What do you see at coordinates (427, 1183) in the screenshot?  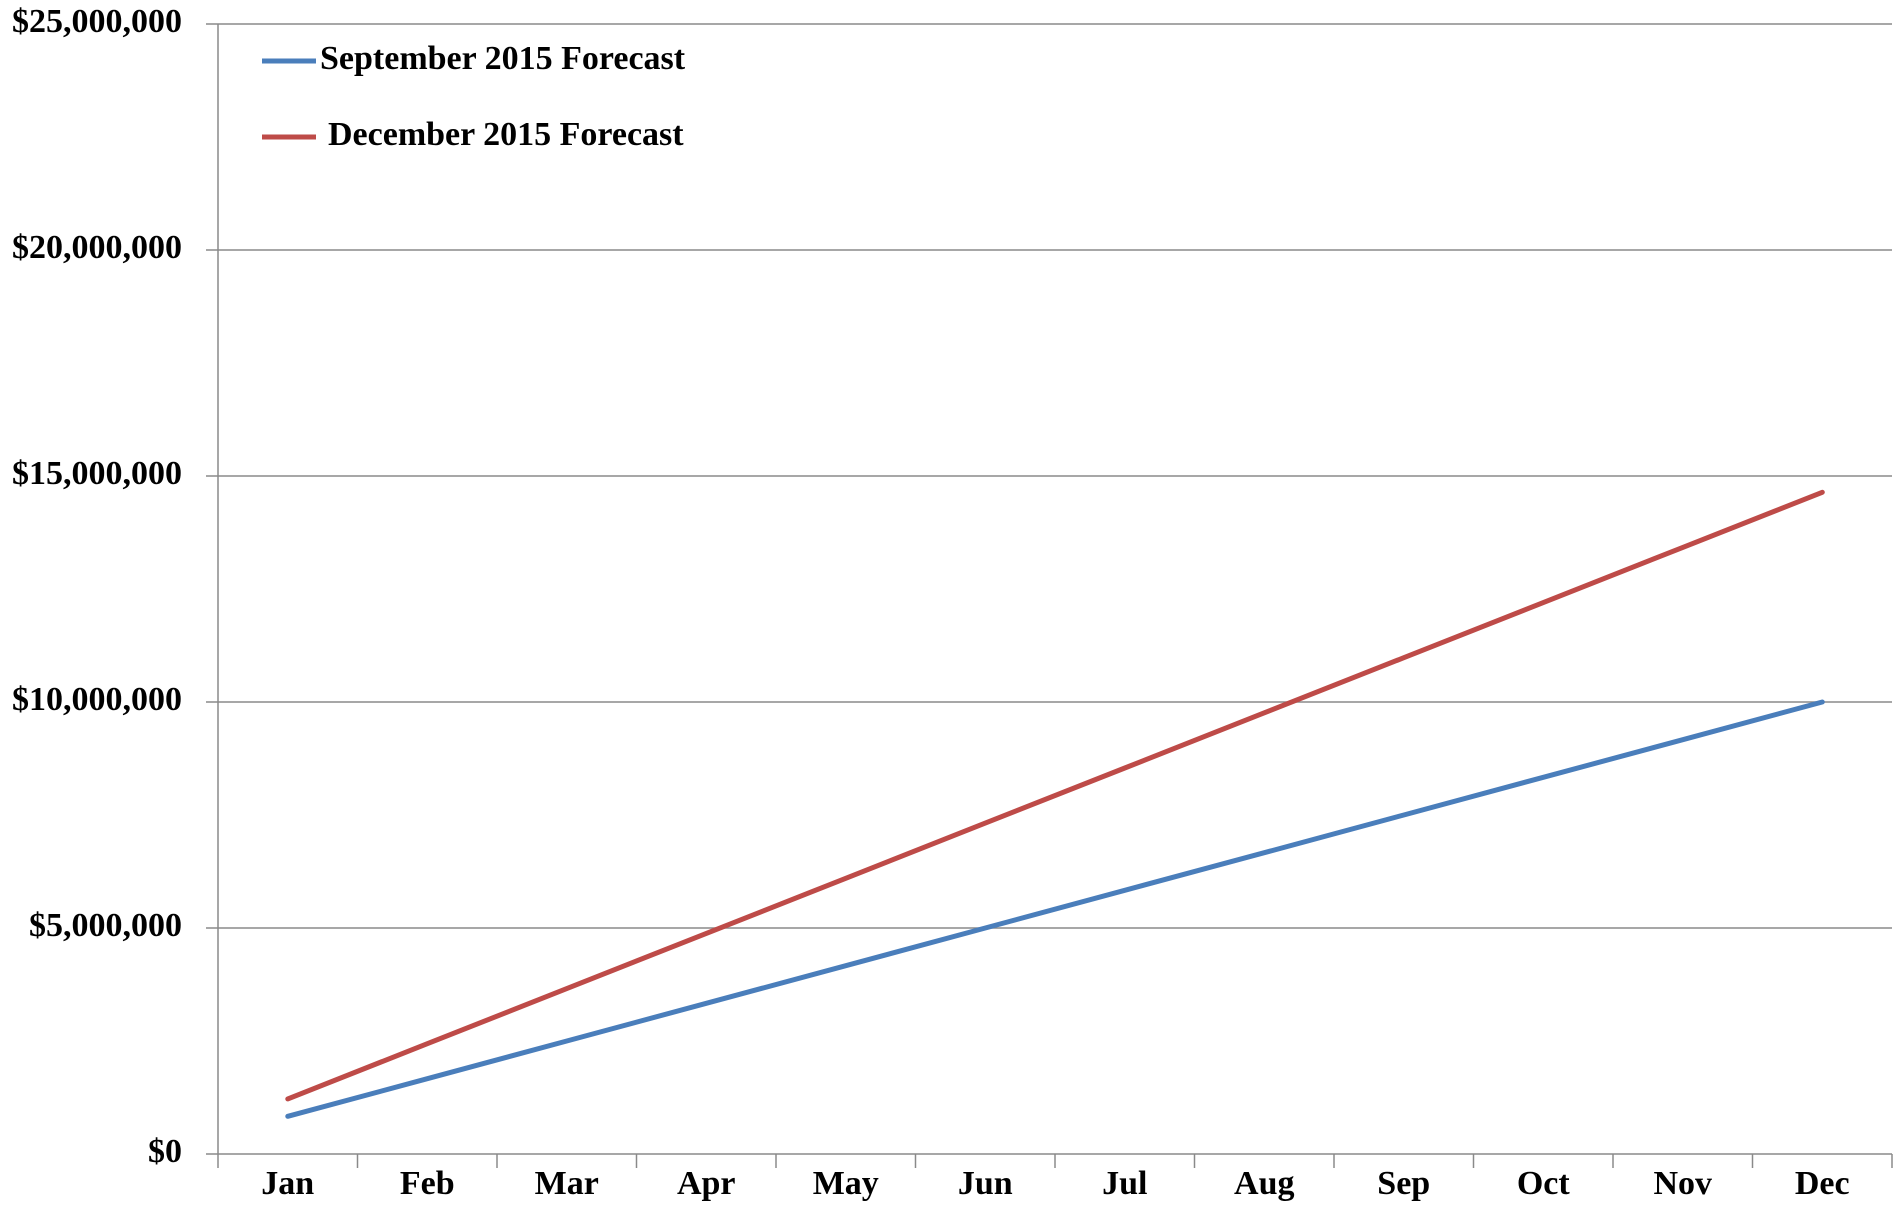 I see `x-tick-label: Feb` at bounding box center [427, 1183].